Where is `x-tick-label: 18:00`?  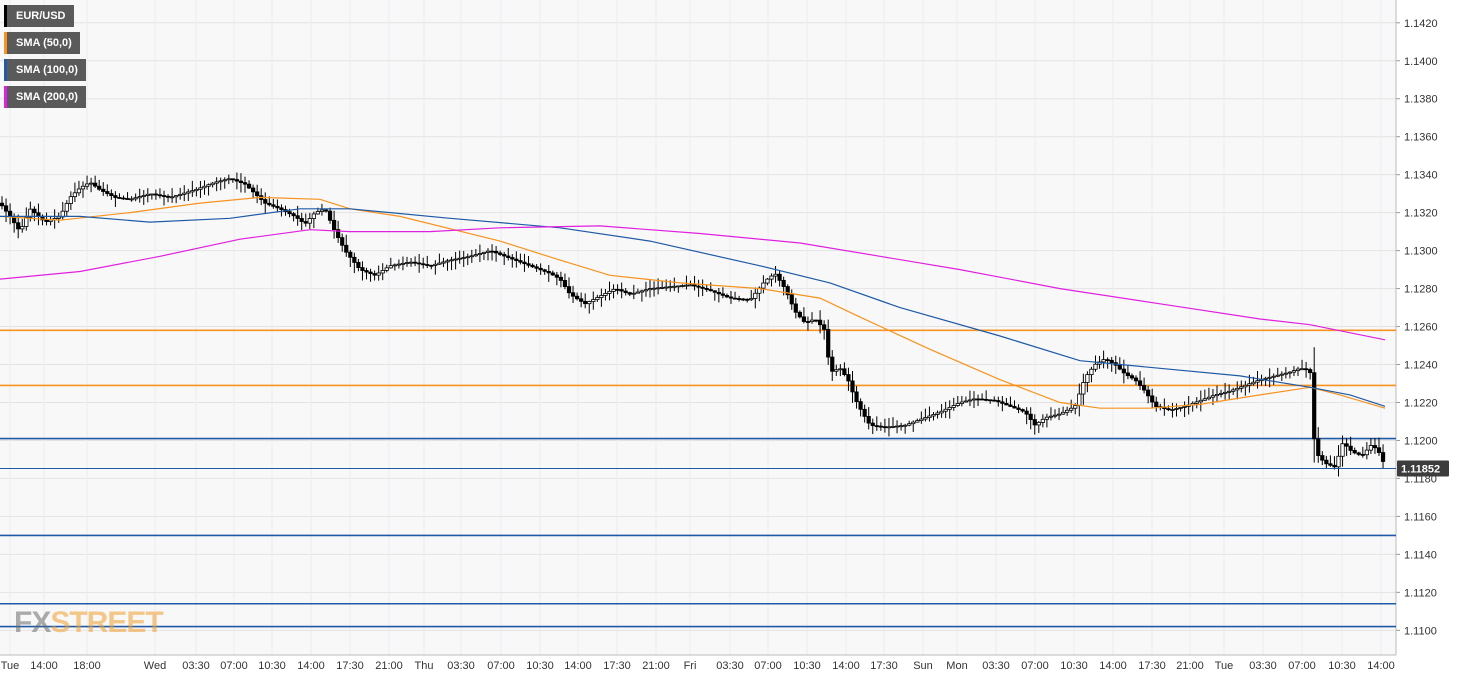
x-tick-label: 18:00 is located at coordinates (87, 666).